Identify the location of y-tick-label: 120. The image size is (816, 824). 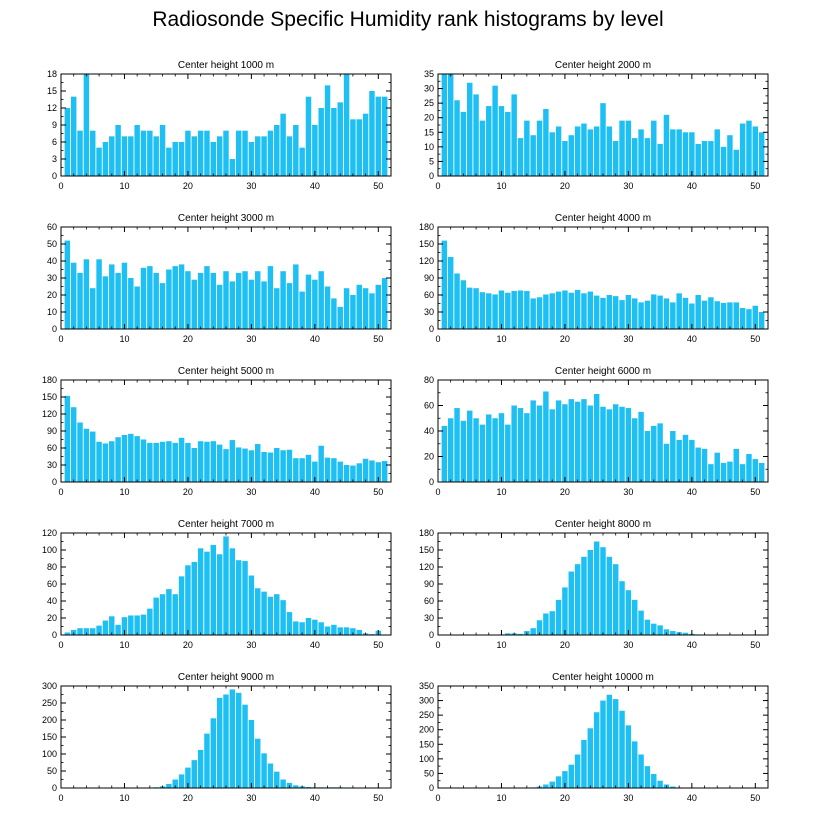
(426, 261).